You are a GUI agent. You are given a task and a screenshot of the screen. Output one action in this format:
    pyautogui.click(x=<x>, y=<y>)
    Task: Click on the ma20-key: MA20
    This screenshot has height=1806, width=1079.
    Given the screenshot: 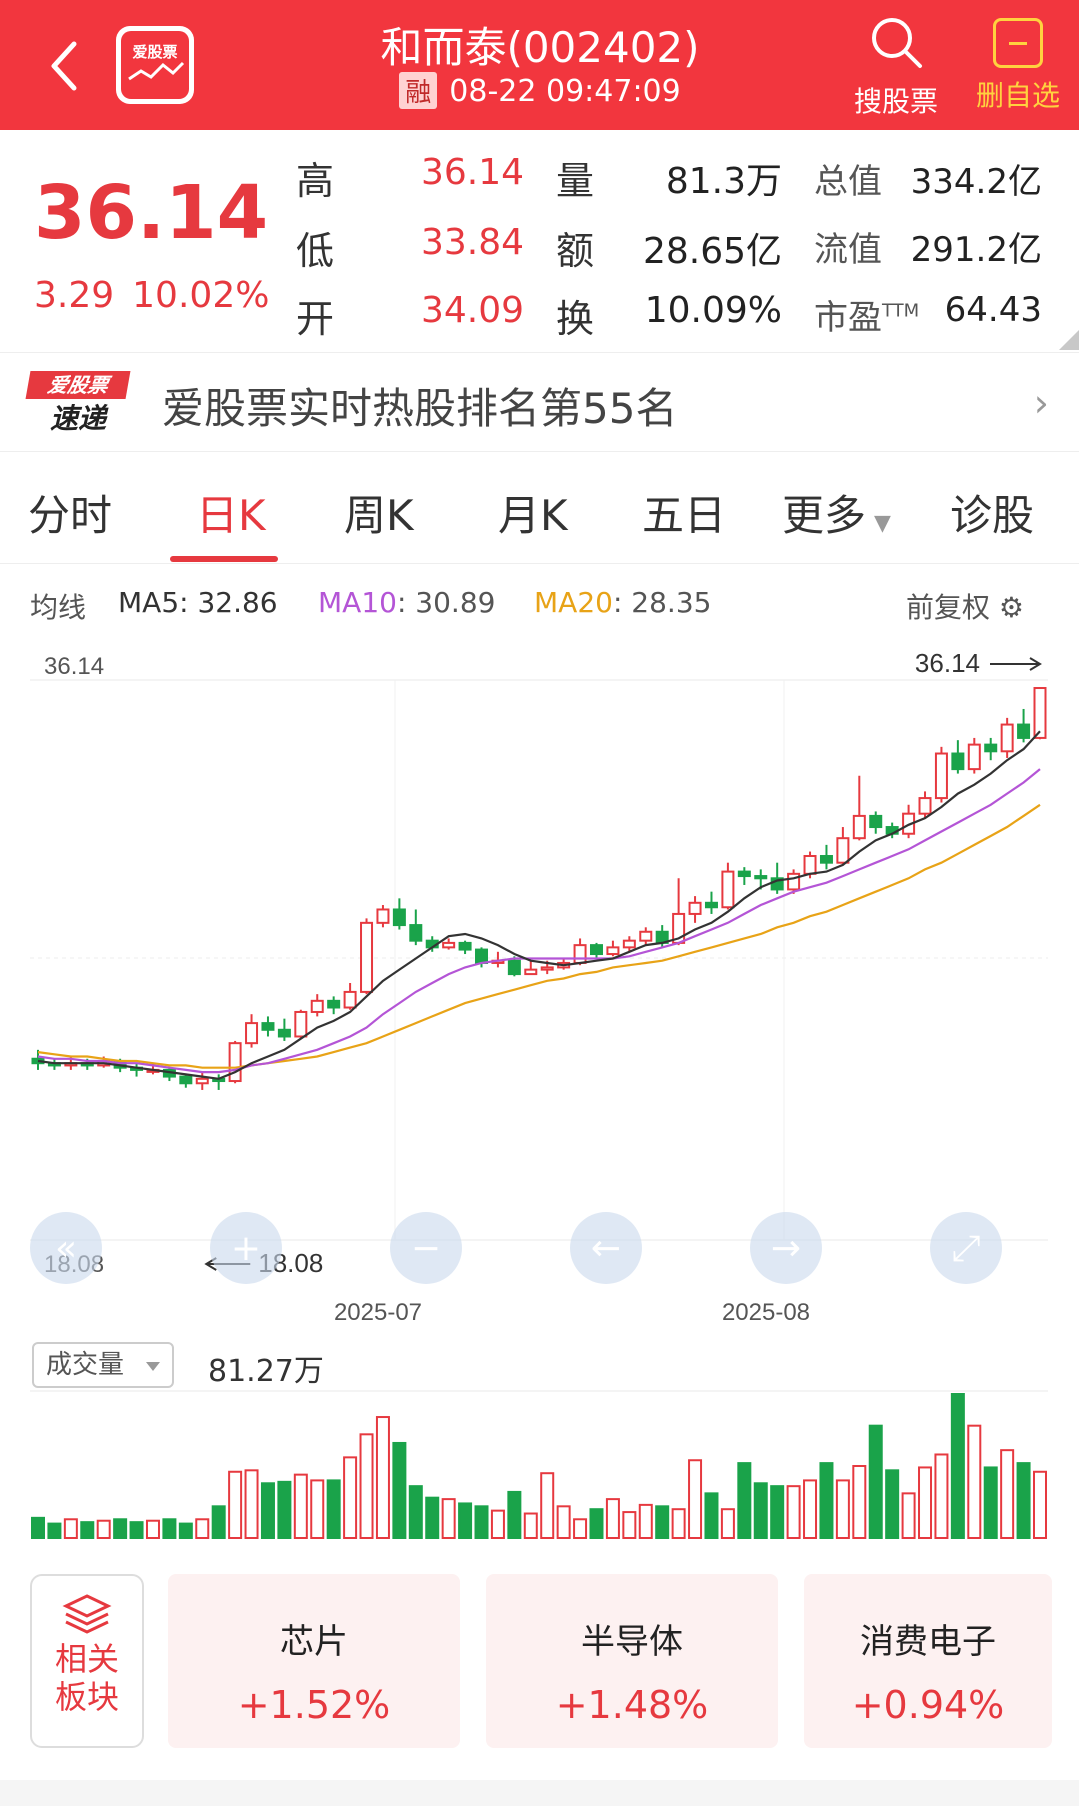 What is the action you would take?
    pyautogui.click(x=573, y=602)
    